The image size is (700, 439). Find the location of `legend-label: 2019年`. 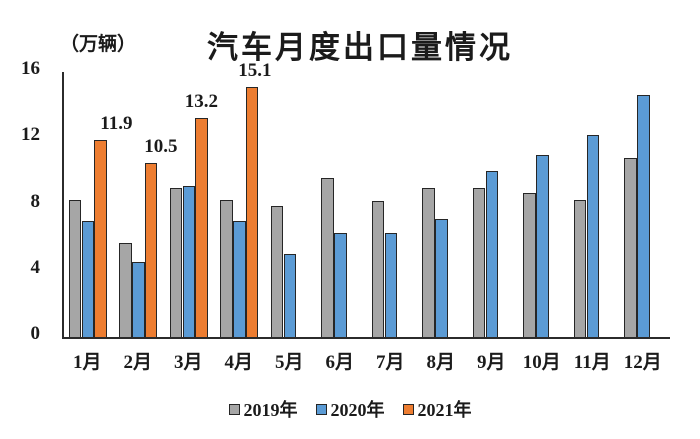

legend-label: 2019年 is located at coordinates (270, 410).